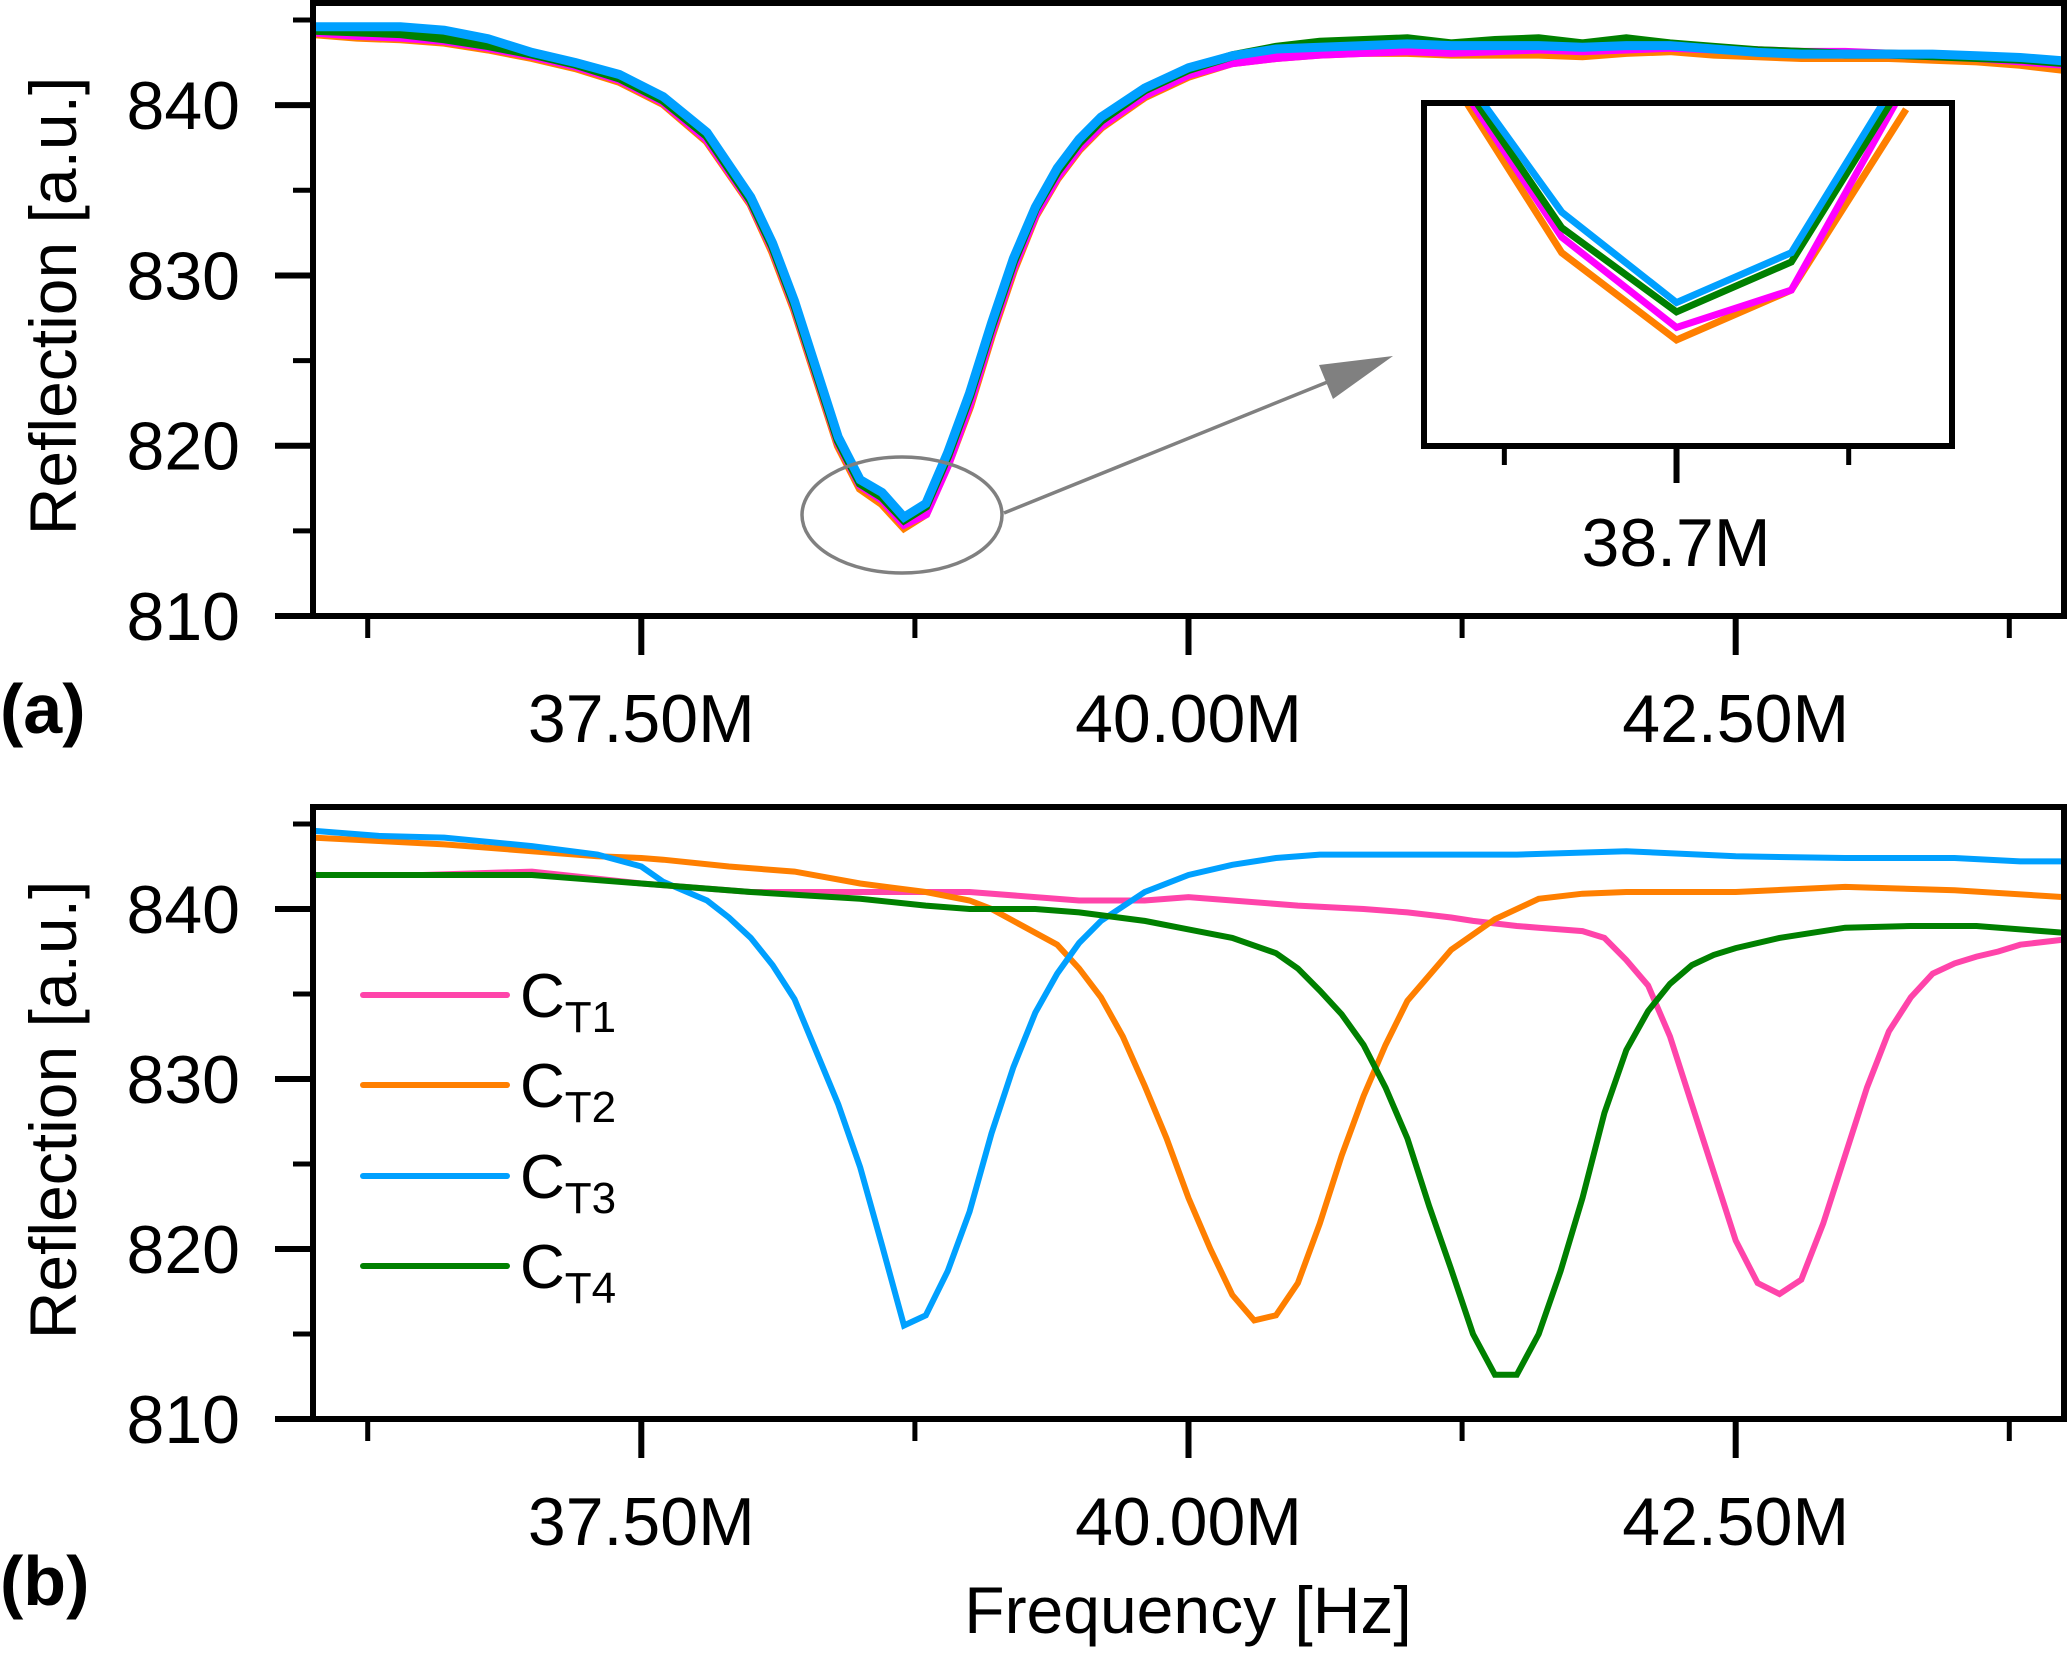 The image size is (2067, 1667). I want to click on panel-a-y-axis: 810 820 830 840, so click(220, 336).